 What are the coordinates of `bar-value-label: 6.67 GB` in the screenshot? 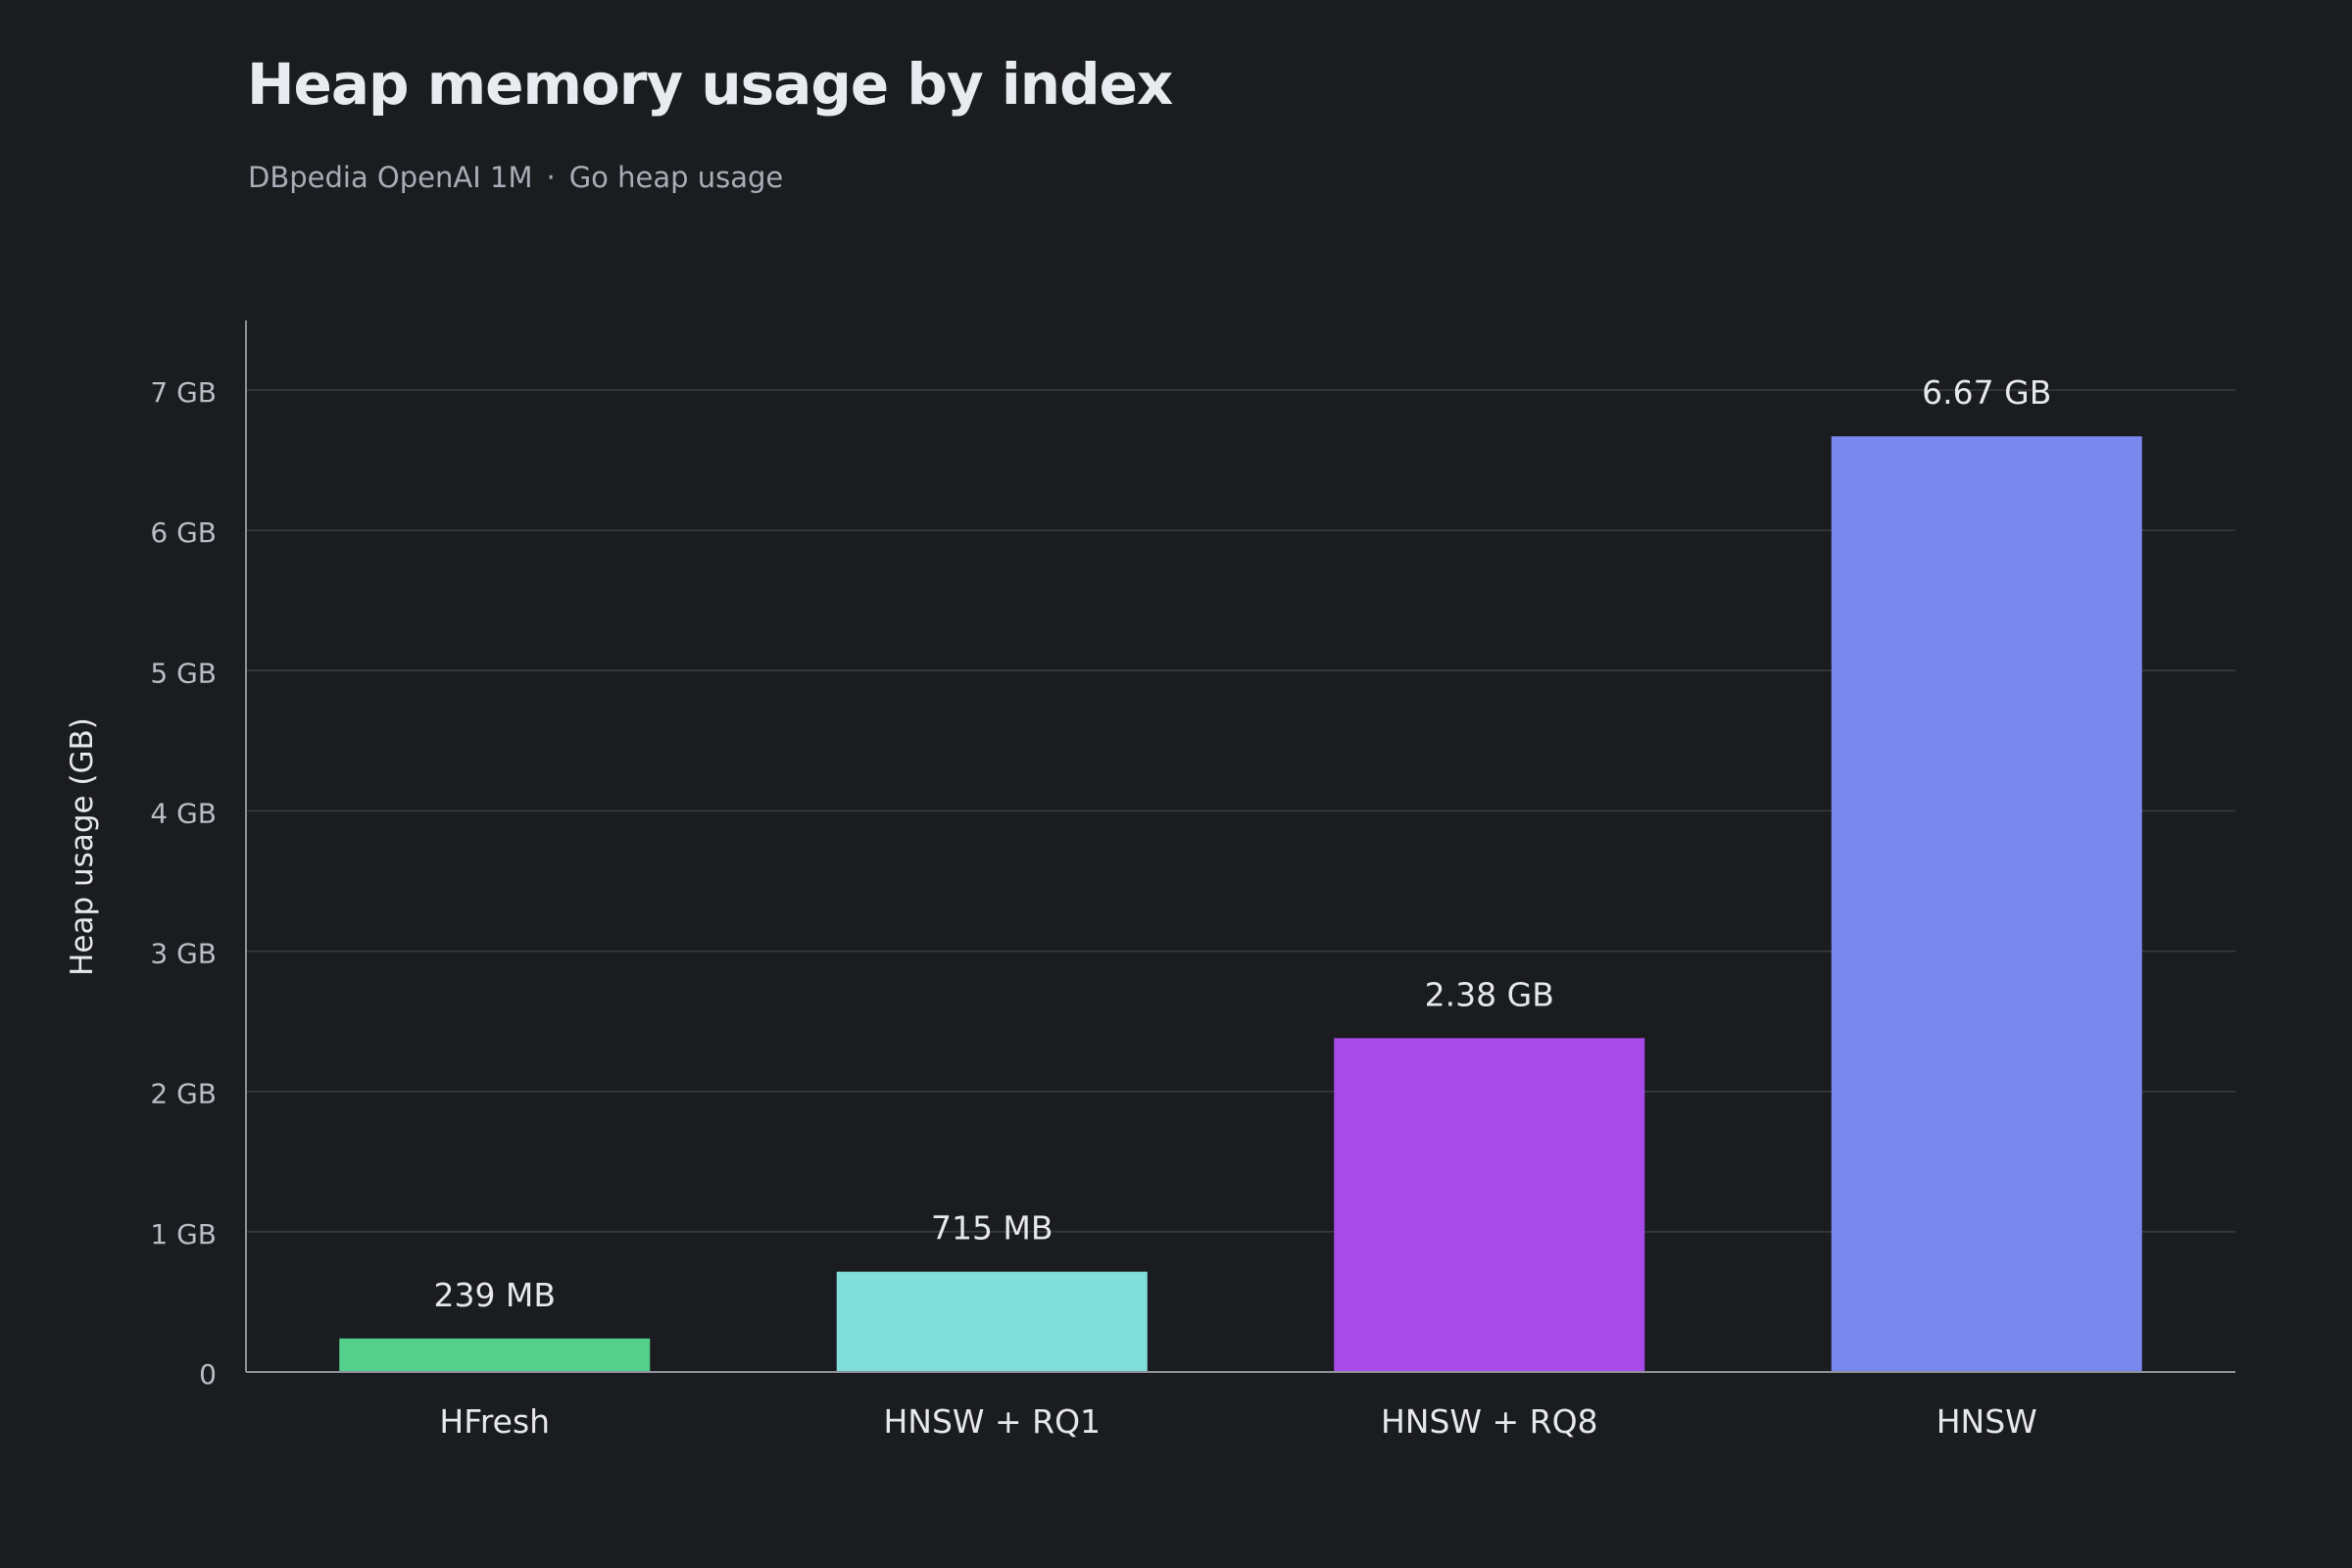 It's located at (1986, 392).